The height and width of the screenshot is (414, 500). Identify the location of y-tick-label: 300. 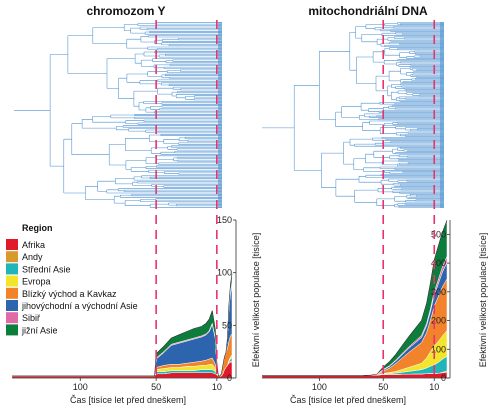
(438, 292).